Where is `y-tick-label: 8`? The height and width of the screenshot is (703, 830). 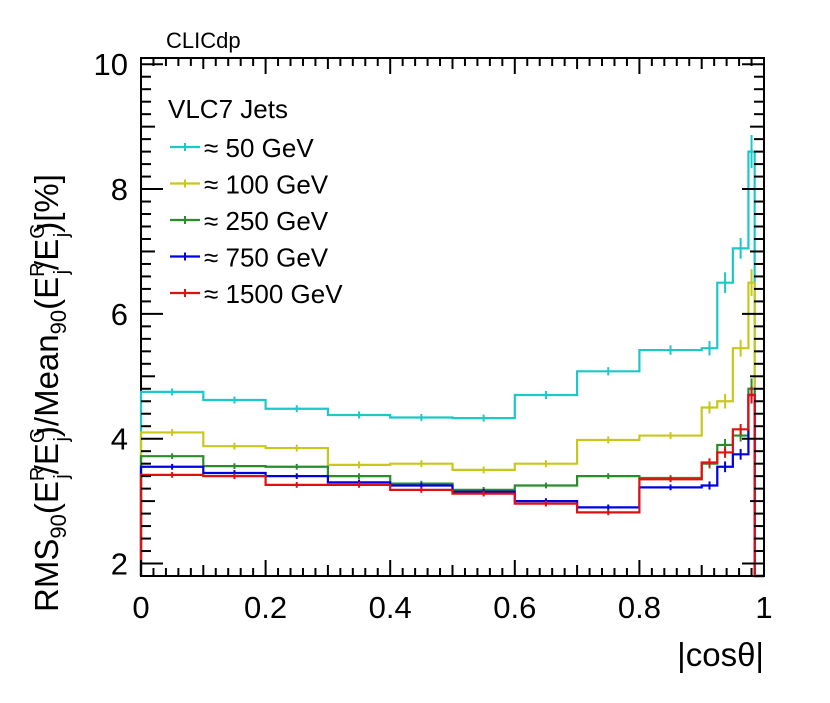 y-tick-label: 8 is located at coordinates (119, 189).